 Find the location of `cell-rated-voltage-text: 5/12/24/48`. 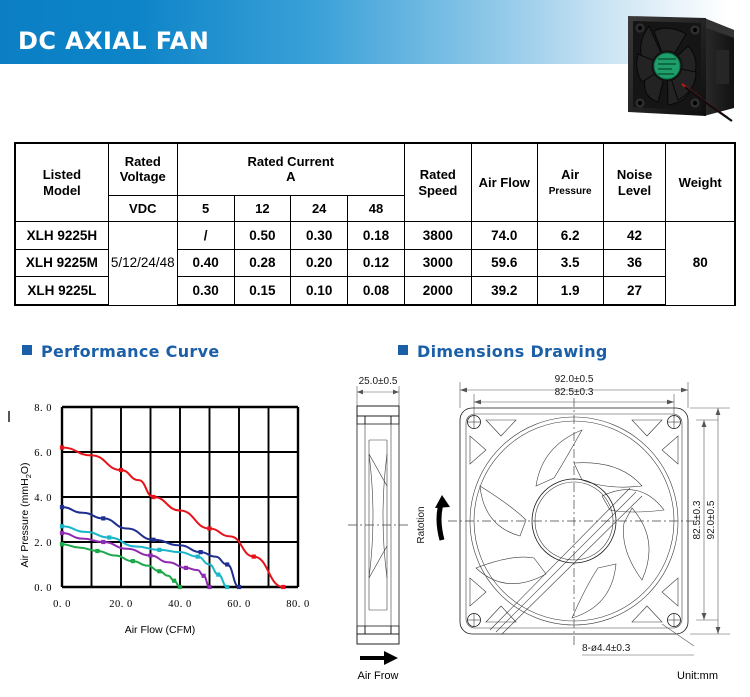

cell-rated-voltage-text: 5/12/24/48 is located at coordinates (142, 263).